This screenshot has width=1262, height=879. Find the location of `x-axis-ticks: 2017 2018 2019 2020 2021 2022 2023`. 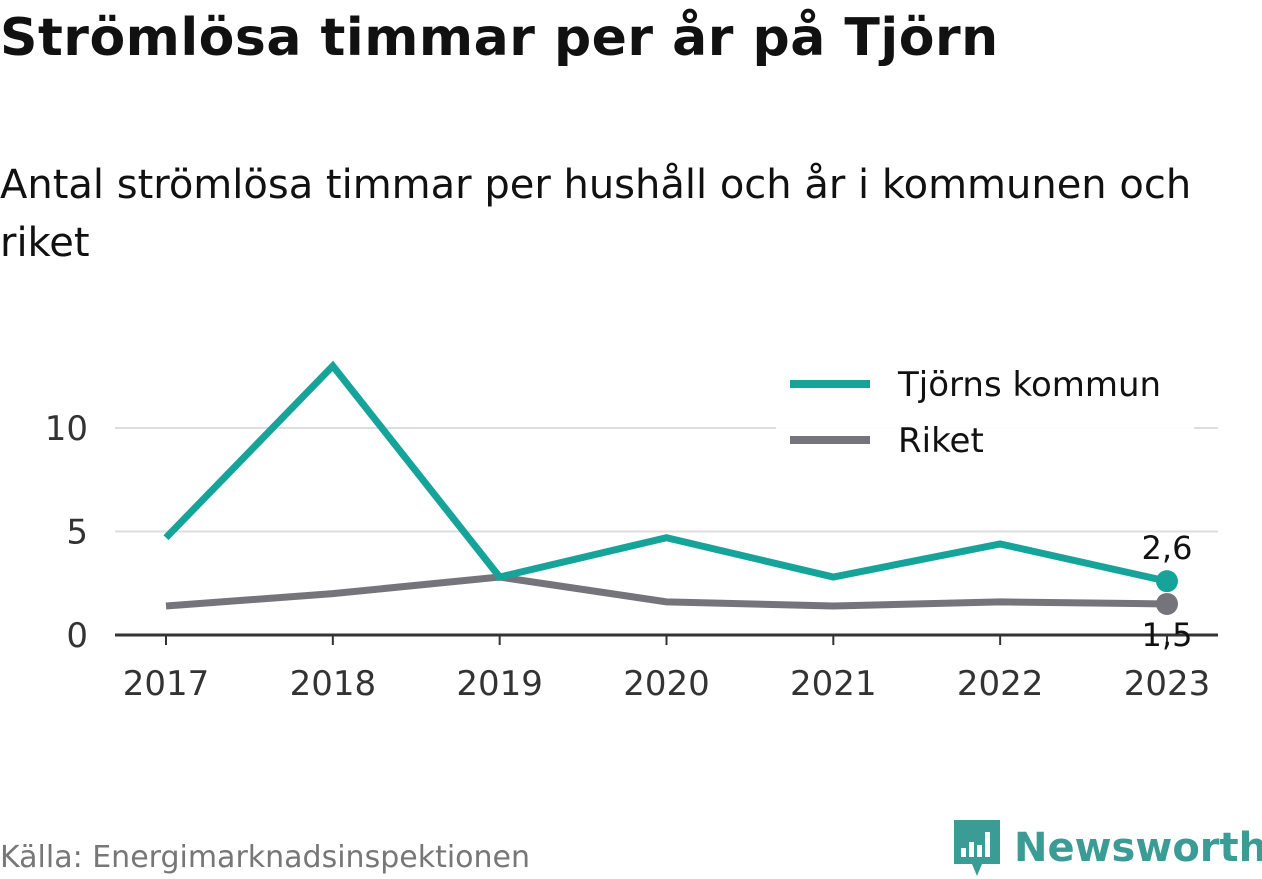

x-axis-ticks: 2017 2018 2019 2020 2021 2022 2023 is located at coordinates (667, 669).